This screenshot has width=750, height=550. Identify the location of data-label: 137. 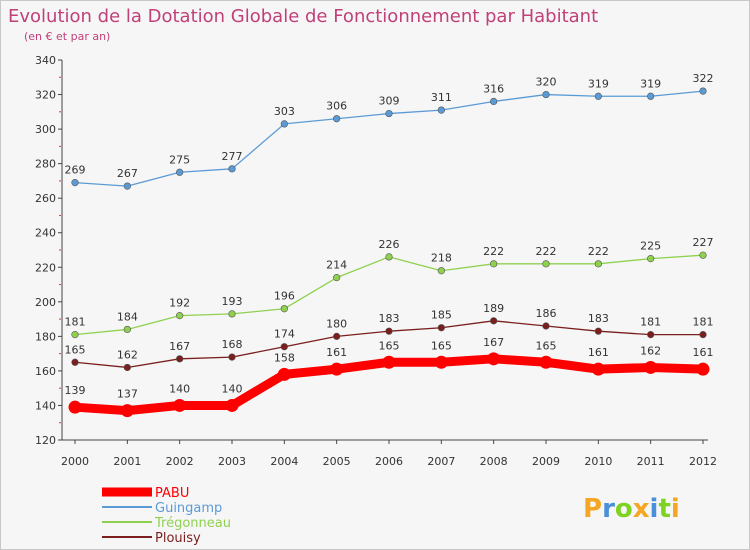
(127, 394).